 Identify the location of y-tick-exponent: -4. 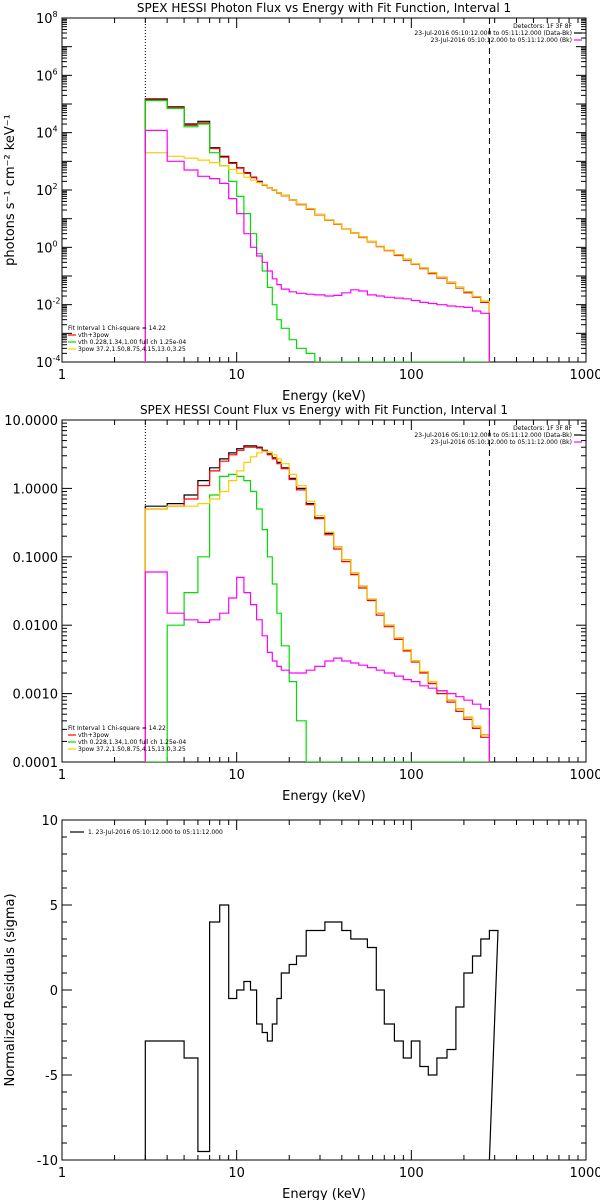
(57, 358).